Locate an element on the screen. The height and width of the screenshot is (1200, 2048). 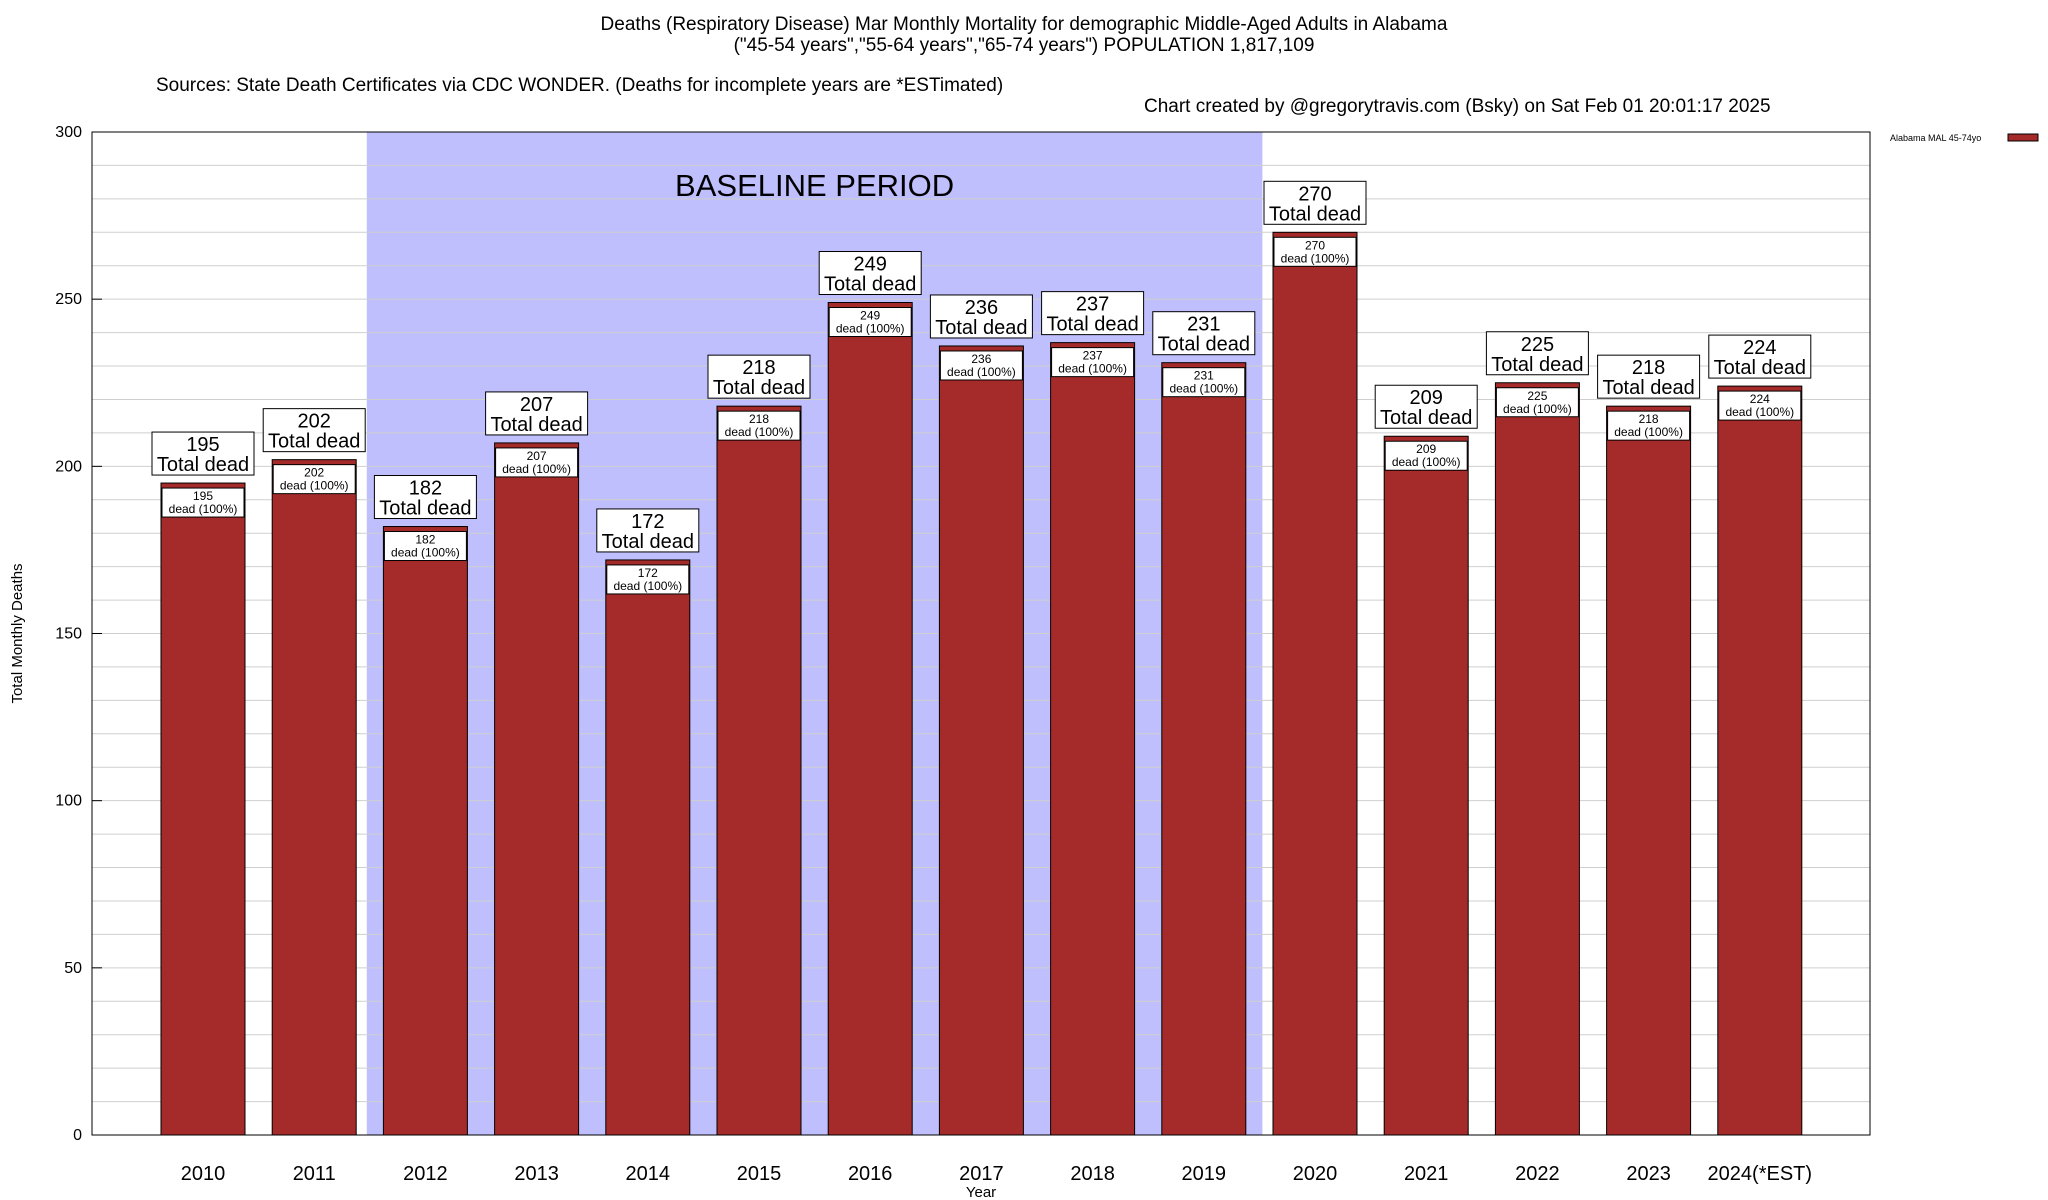
top-label-value: 270 is located at coordinates (1314, 194).